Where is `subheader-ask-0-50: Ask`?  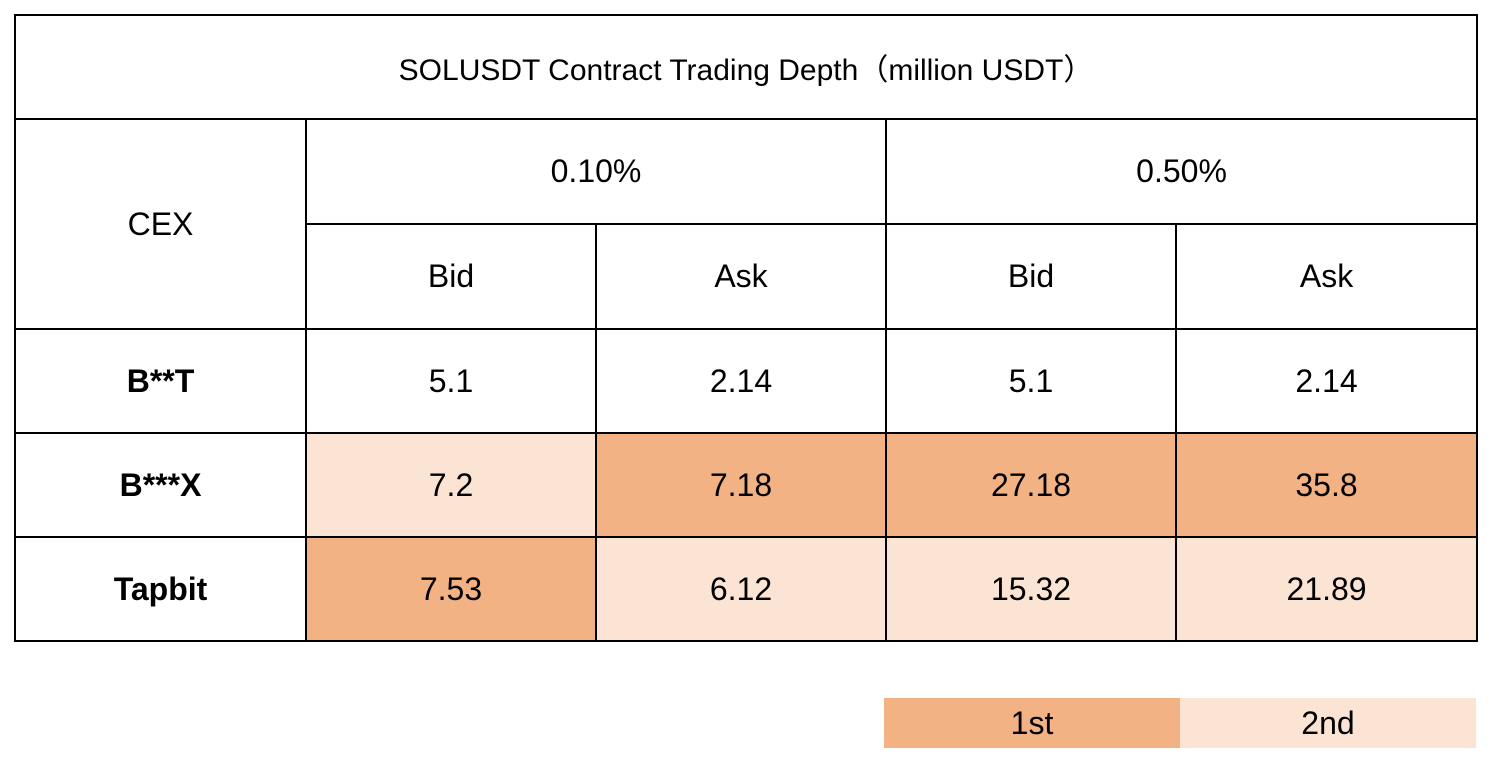 subheader-ask-0-50: Ask is located at coordinates (1326, 276).